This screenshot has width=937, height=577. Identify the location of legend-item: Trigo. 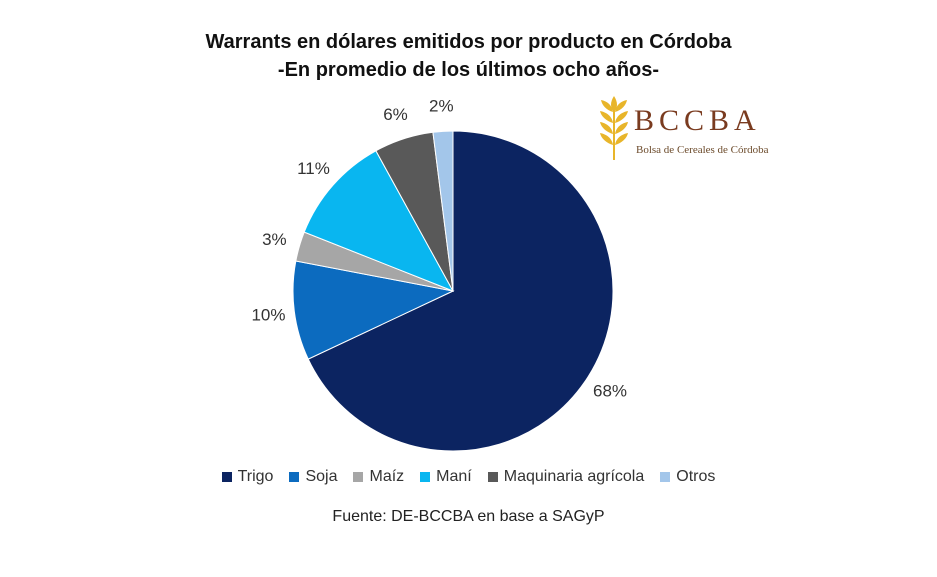
(247, 477).